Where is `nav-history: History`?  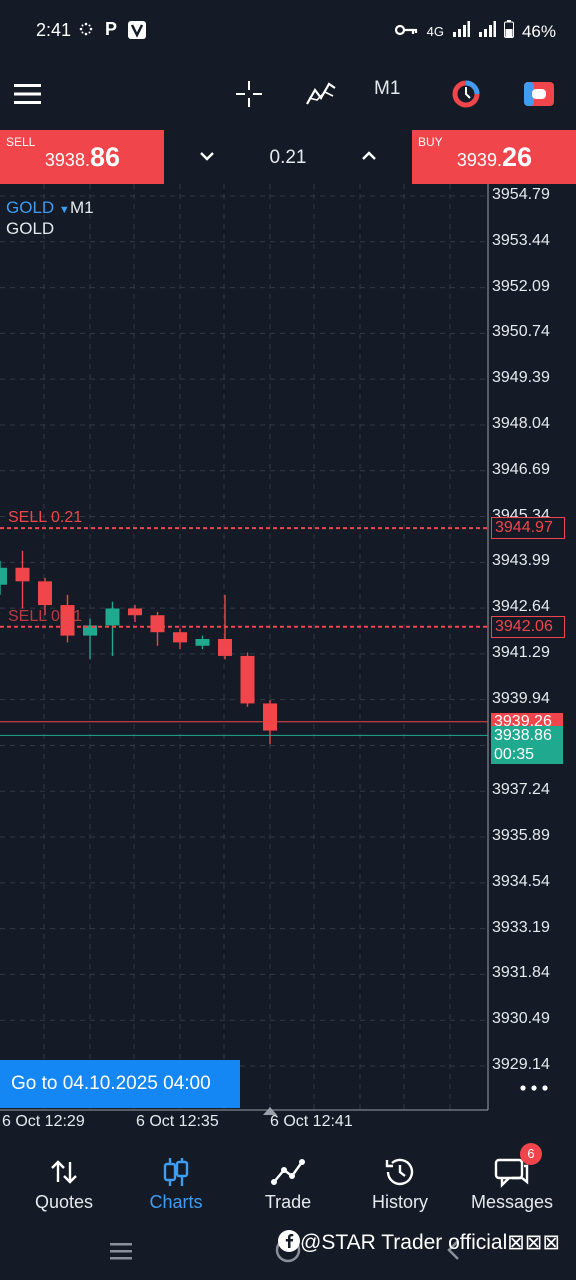
nav-history: History is located at coordinates (400, 1185).